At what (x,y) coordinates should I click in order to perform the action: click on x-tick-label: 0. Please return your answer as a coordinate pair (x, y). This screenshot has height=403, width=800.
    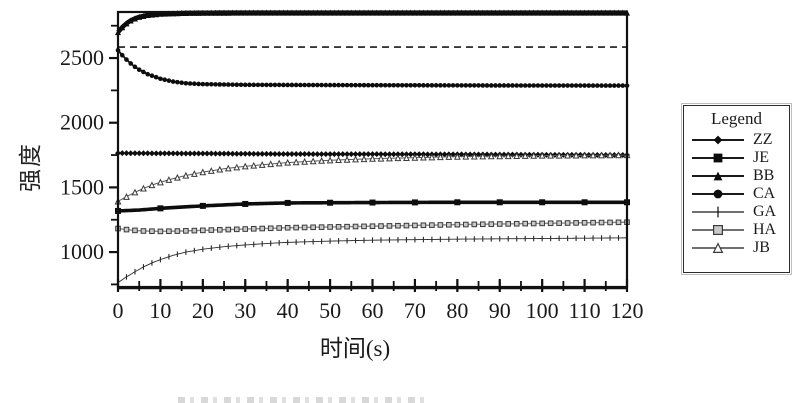
    Looking at the image, I should click on (118, 310).